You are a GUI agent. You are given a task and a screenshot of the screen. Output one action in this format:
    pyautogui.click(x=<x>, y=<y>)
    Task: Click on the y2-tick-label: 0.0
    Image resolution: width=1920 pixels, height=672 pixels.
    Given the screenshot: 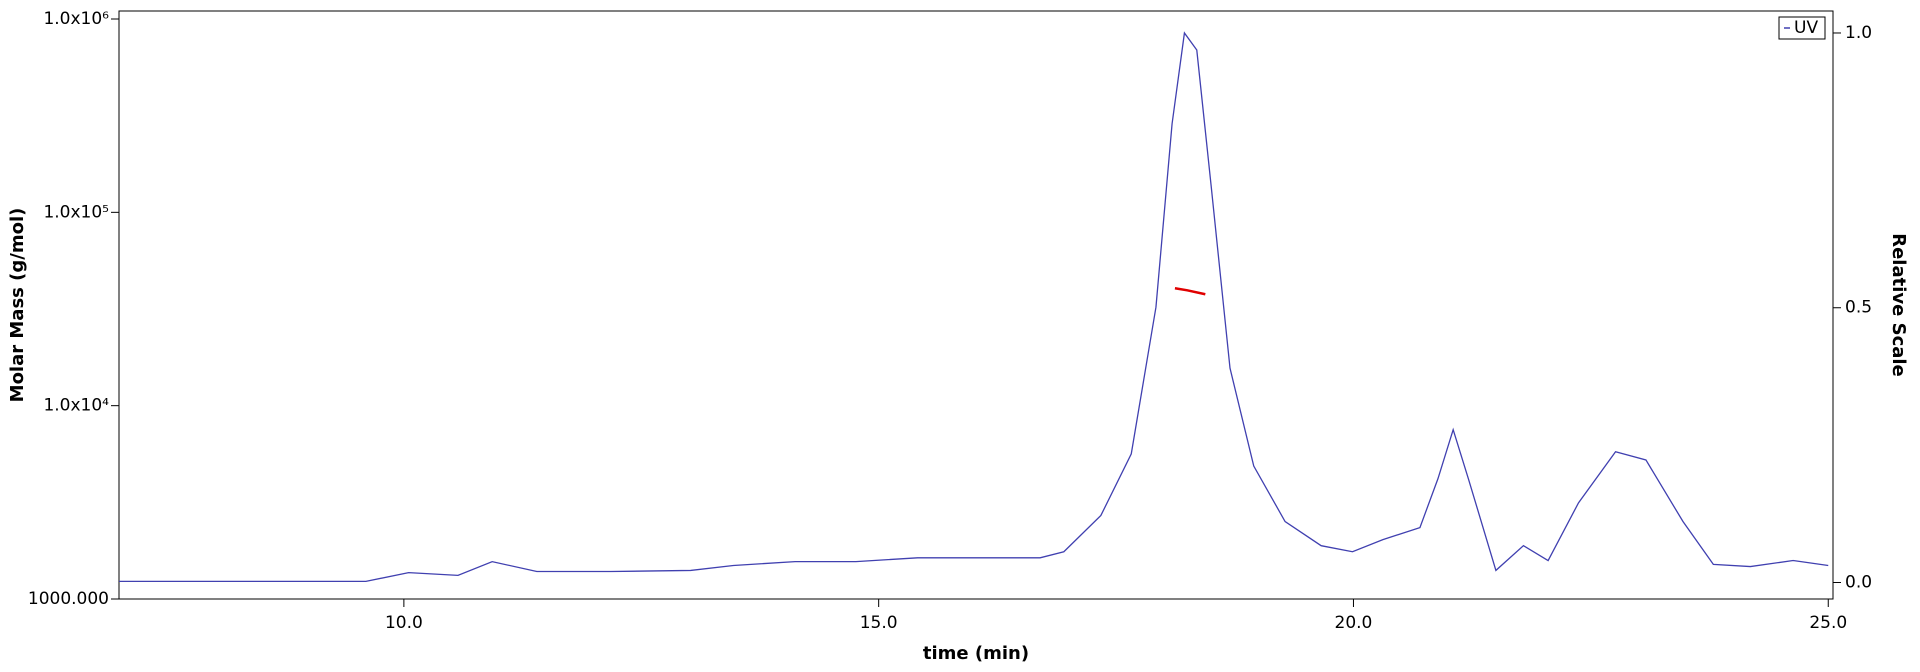 What is the action you would take?
    pyautogui.click(x=1858, y=583)
    